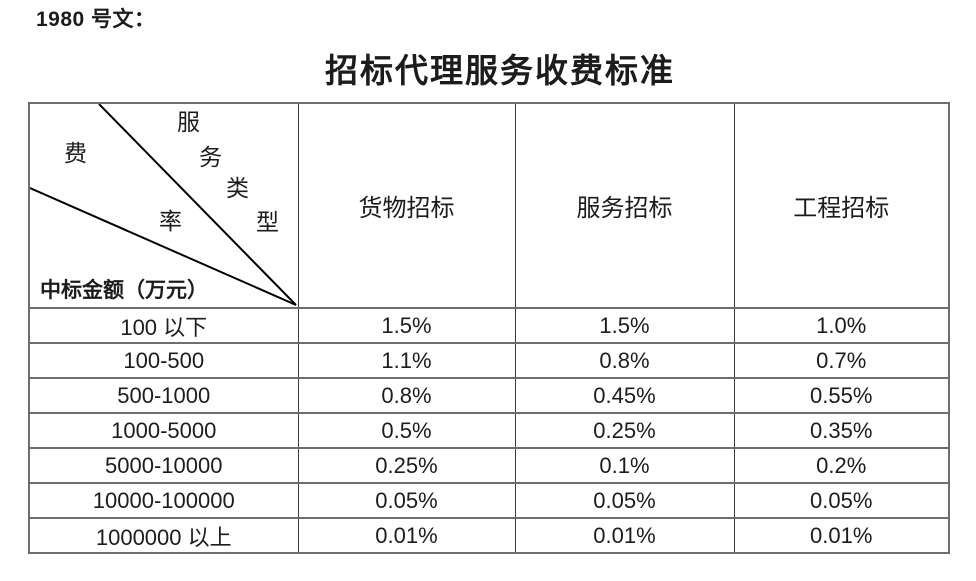 This screenshot has height=581, width=976. What do you see at coordinates (841, 465) in the screenshot?
I see `rate-value: 0.2%` at bounding box center [841, 465].